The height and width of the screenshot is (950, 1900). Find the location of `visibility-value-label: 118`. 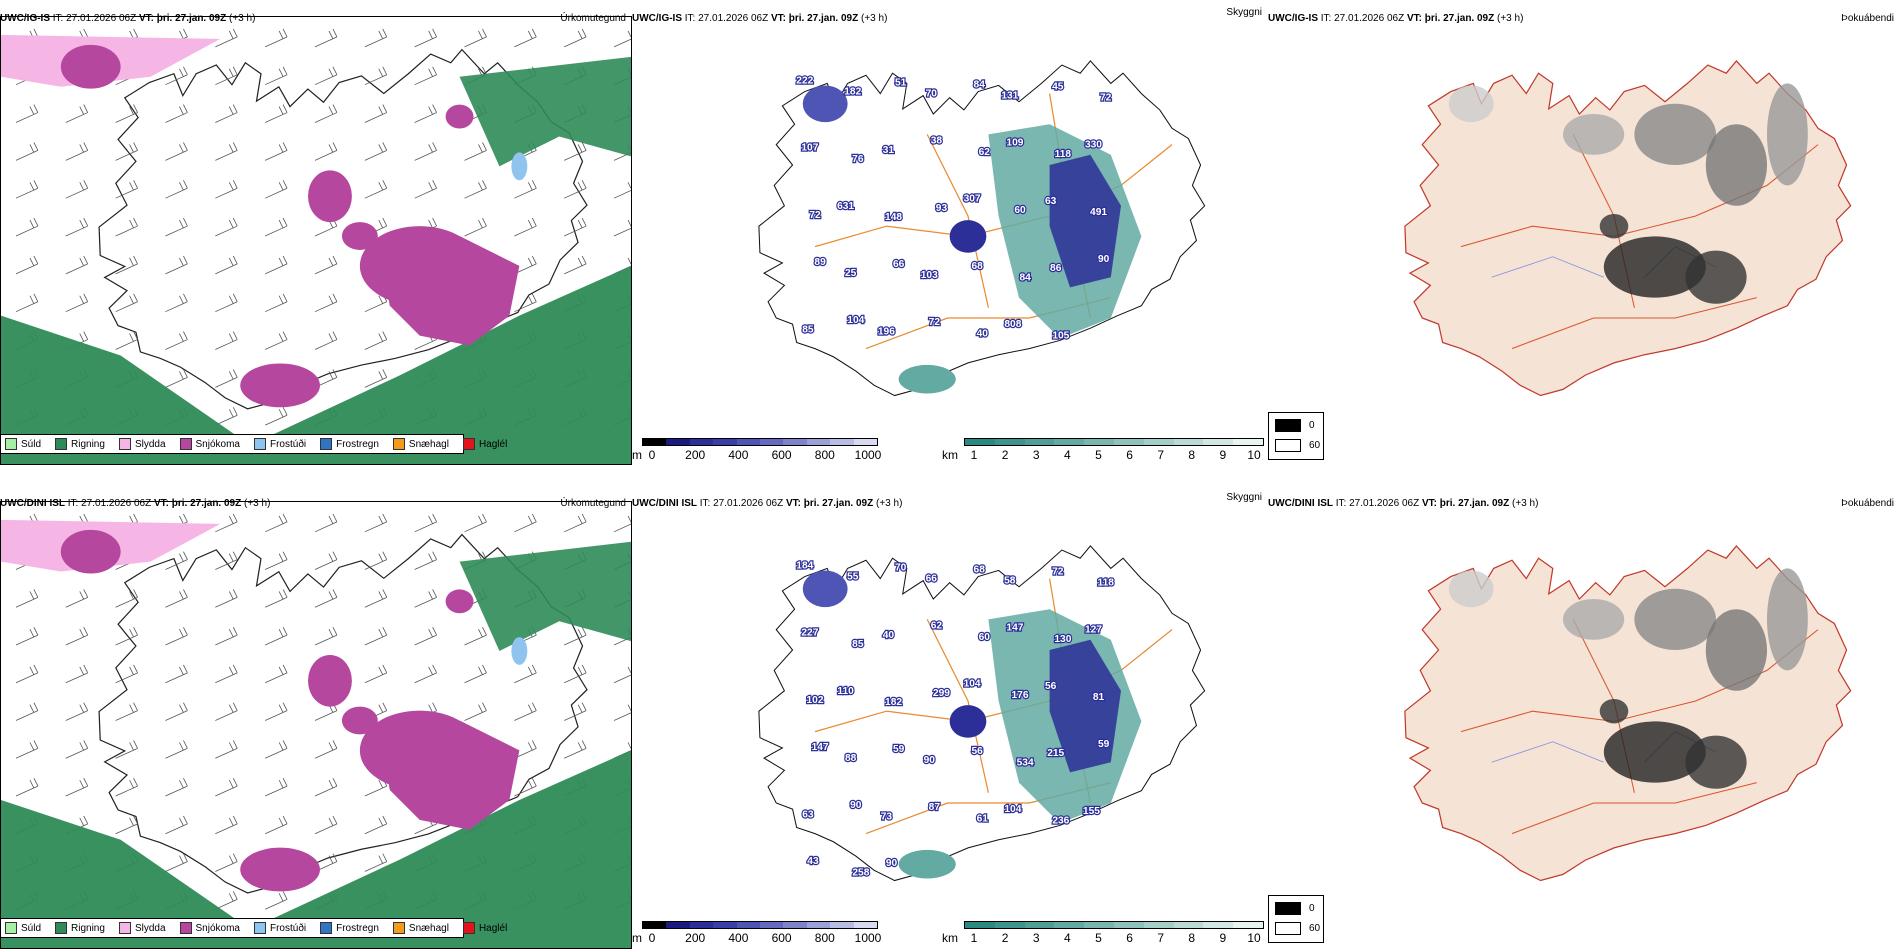

visibility-value-label: 118 is located at coordinates (1105, 583).